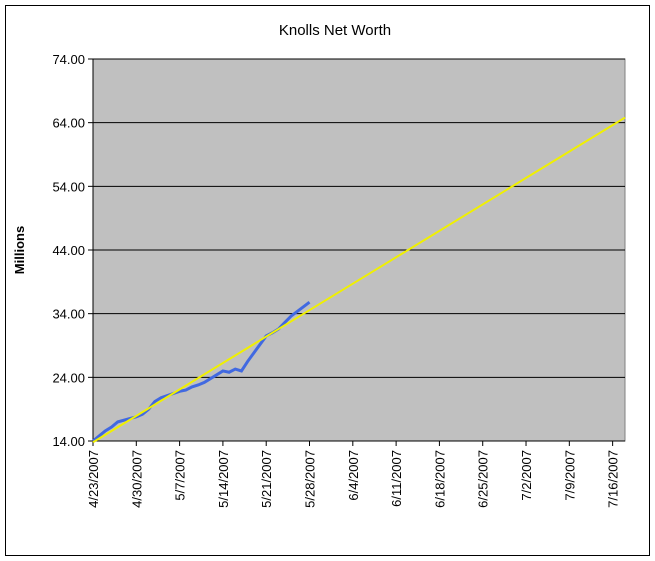 This screenshot has height=561, width=655. What do you see at coordinates (396, 478) in the screenshot?
I see `x-tick-label: 6/11/2007` at bounding box center [396, 478].